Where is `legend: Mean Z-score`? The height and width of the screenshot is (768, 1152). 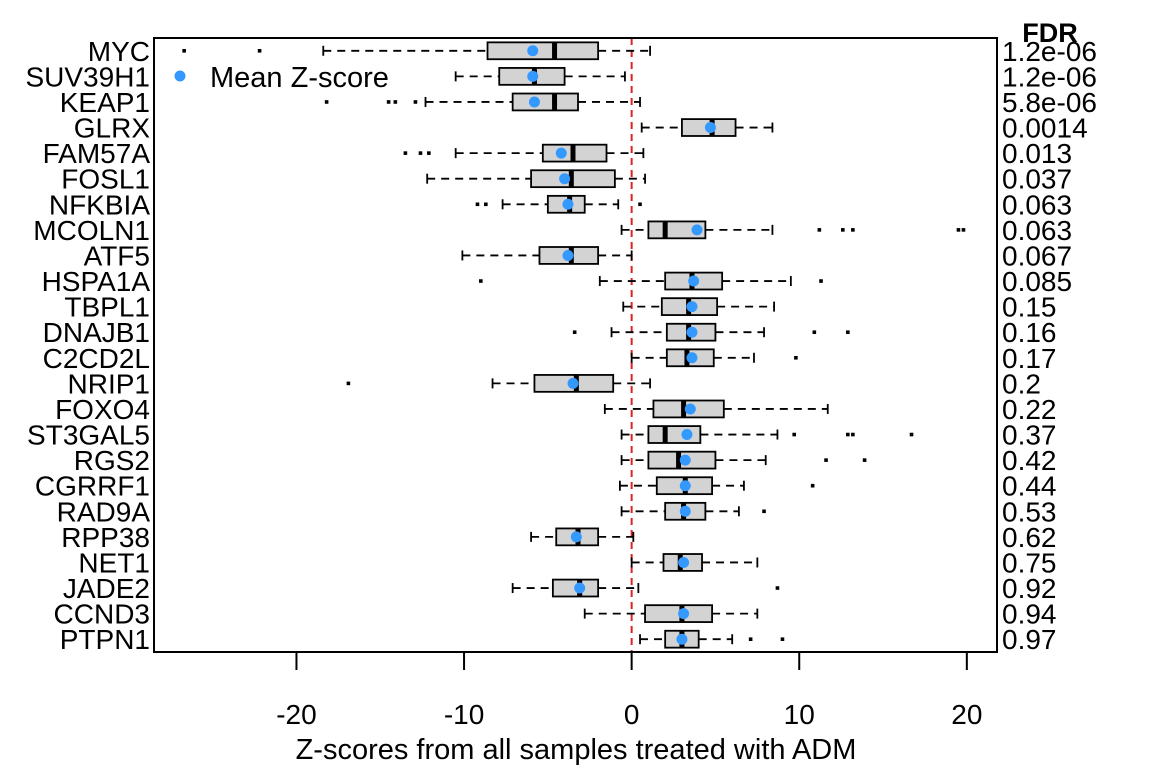 legend: Mean Z-score is located at coordinates (281, 78).